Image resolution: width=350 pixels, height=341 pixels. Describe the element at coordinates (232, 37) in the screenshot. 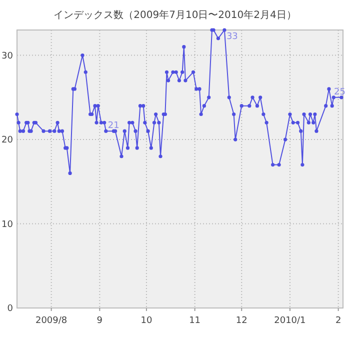

I see `data-label: 33` at that location.